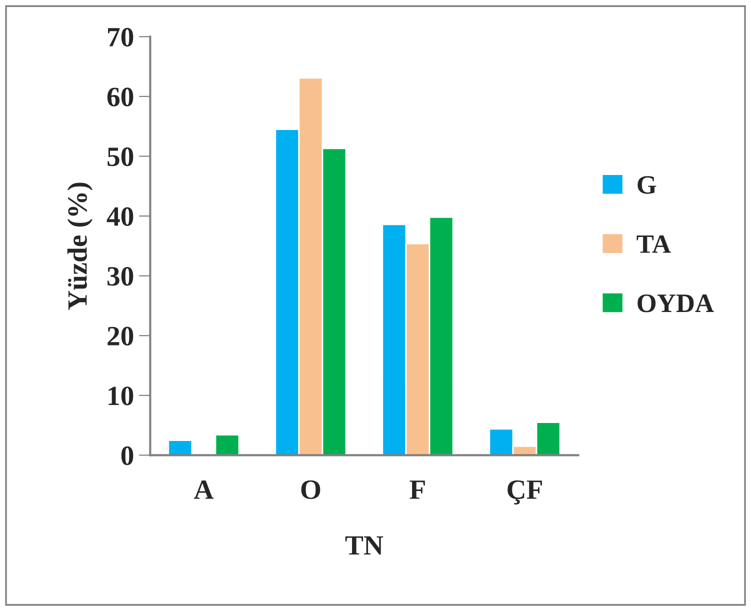  Describe the element at coordinates (204, 489) in the screenshot. I see `x-tick-label: A` at that location.